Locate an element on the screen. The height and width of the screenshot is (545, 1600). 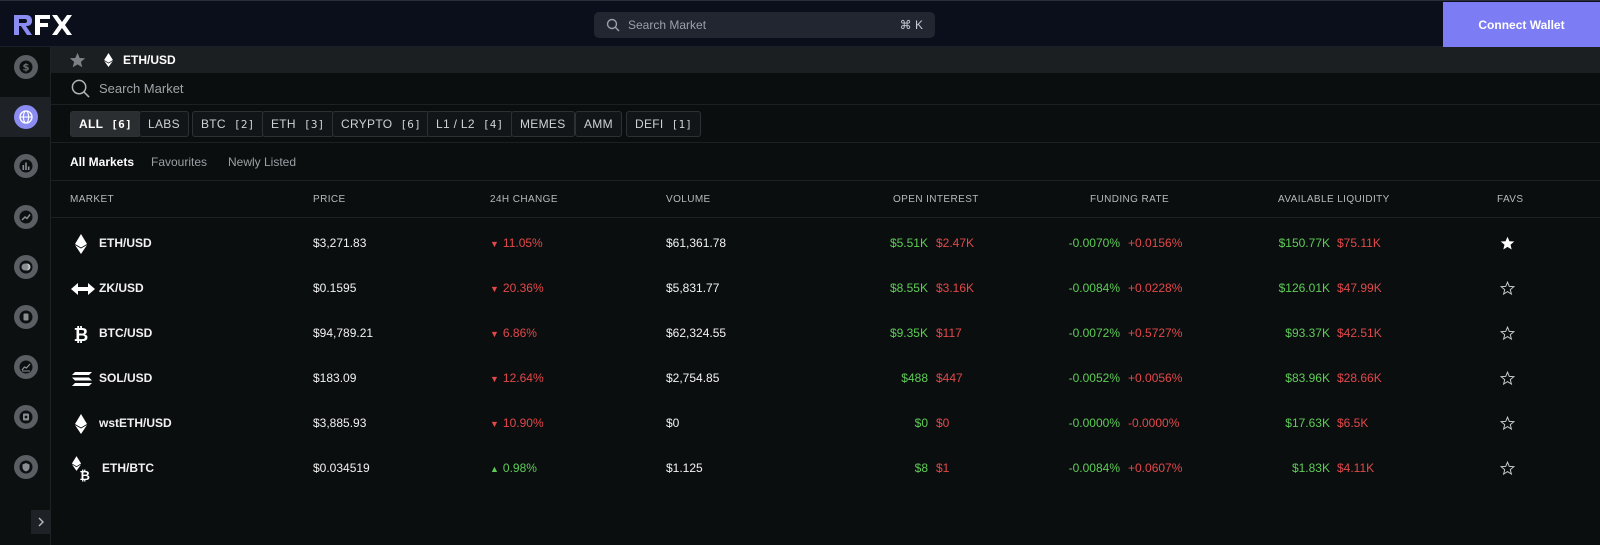
selected-market-pair: ETH/USD is located at coordinates (149, 60).